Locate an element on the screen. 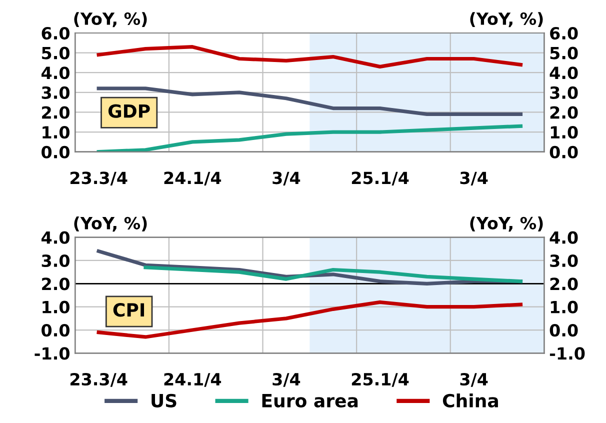  y-tick-label: 6.0 is located at coordinates (56, 33).